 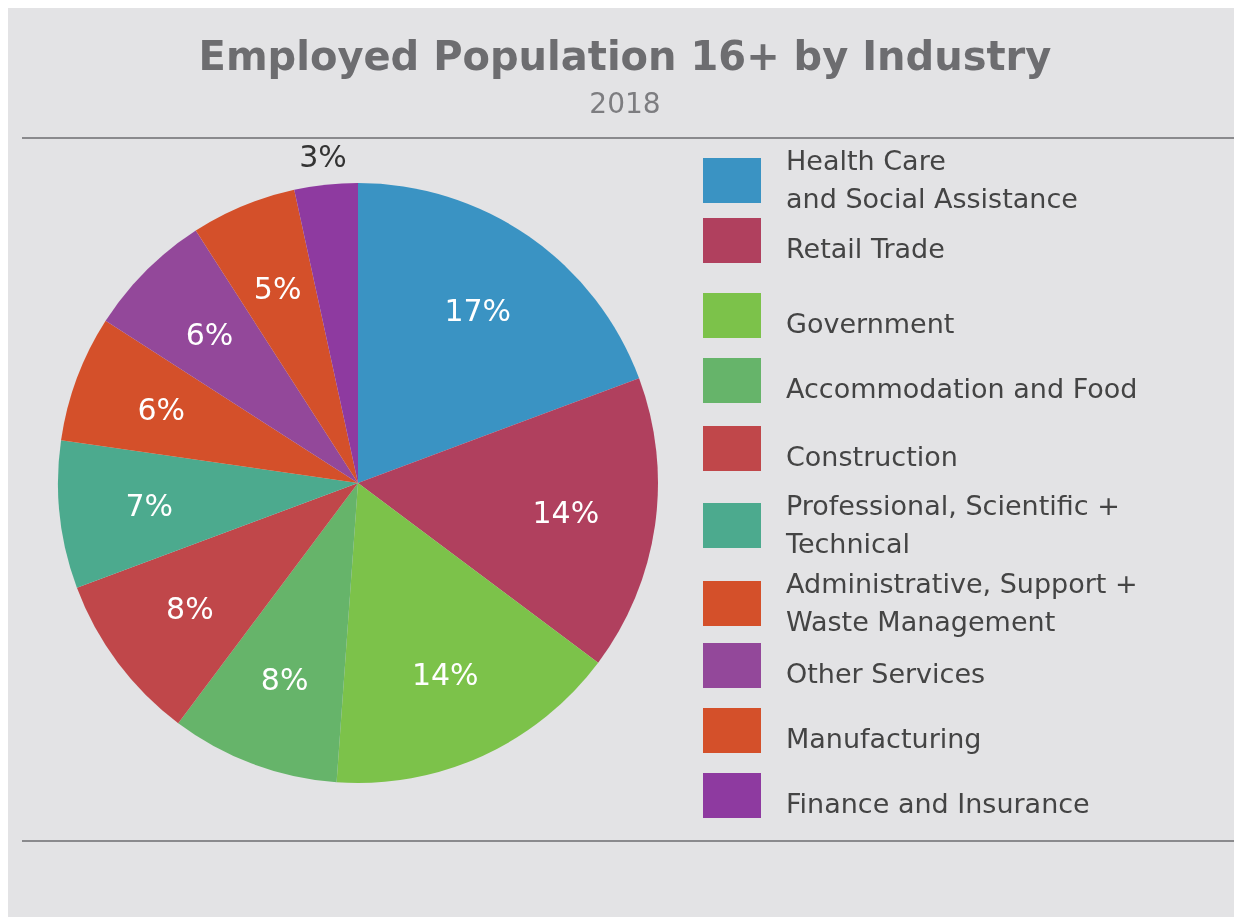 I want to click on legend-label: Retail Trade, so click(x=865, y=248).